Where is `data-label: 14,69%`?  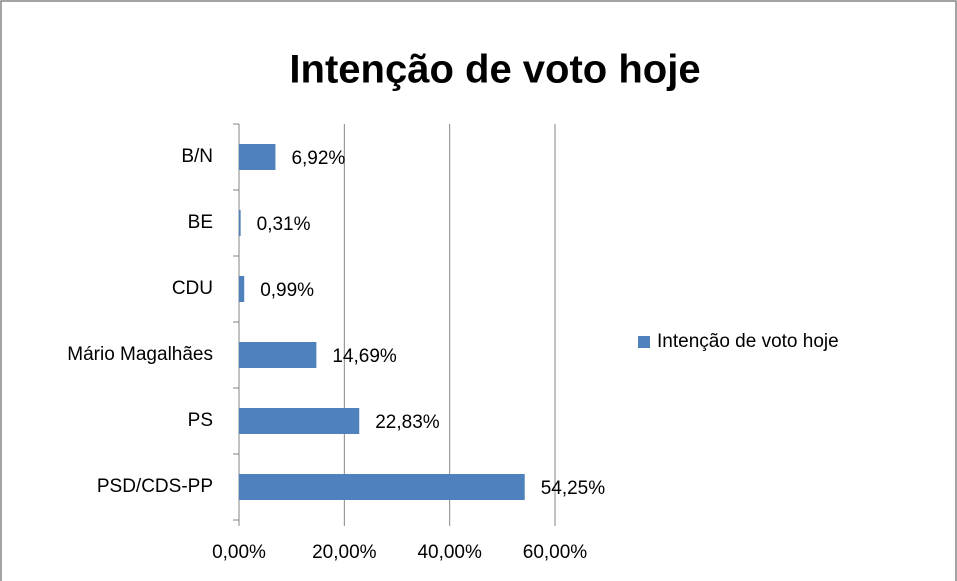
data-label: 14,69% is located at coordinates (364, 356).